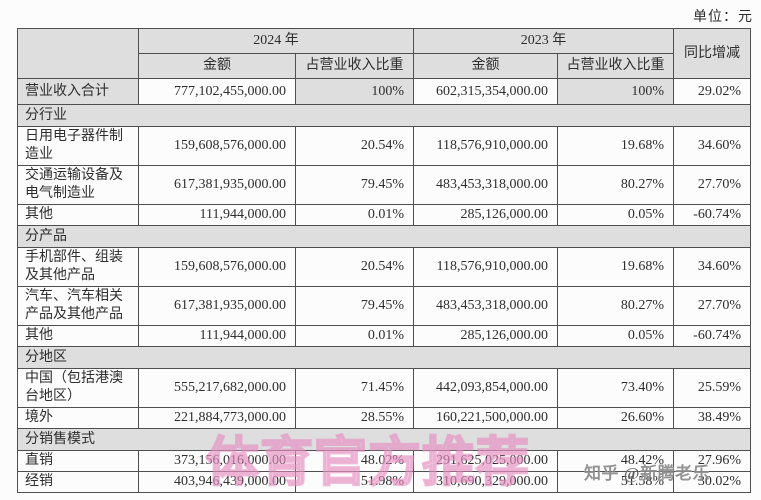  Describe the element at coordinates (78, 185) in the screenshot. I see `row-label: 交通运输设备及电气制造业` at that location.